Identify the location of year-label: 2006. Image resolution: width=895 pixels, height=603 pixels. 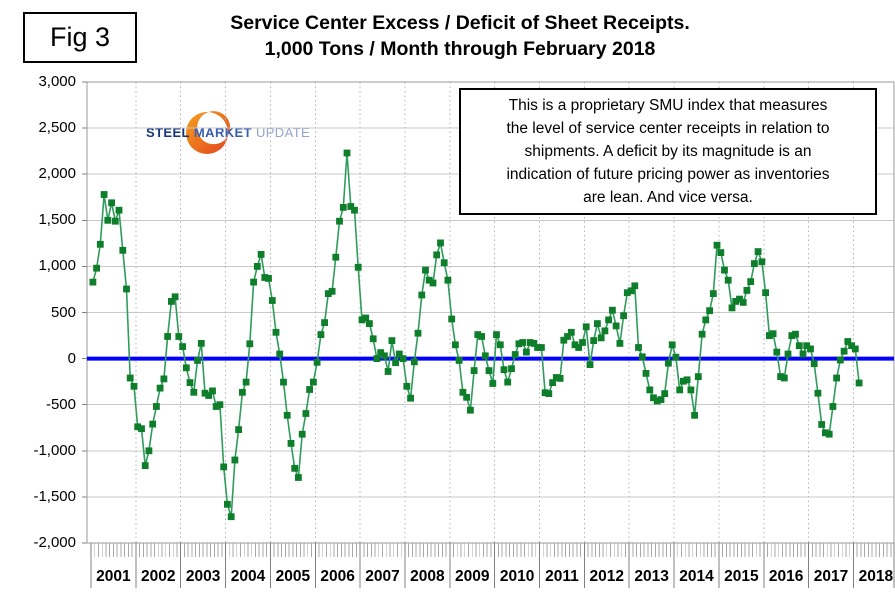
(337, 576).